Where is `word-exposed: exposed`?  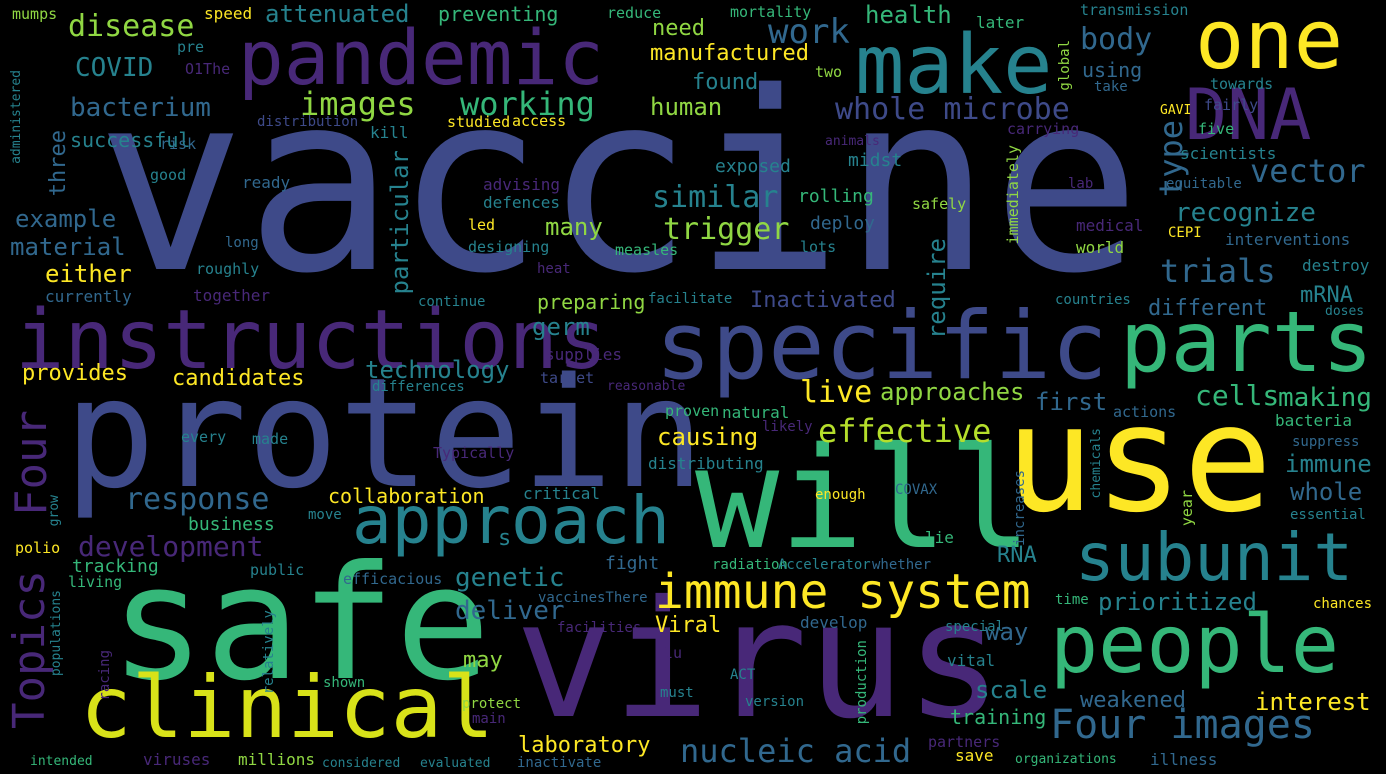 word-exposed: exposed is located at coordinates (753, 166).